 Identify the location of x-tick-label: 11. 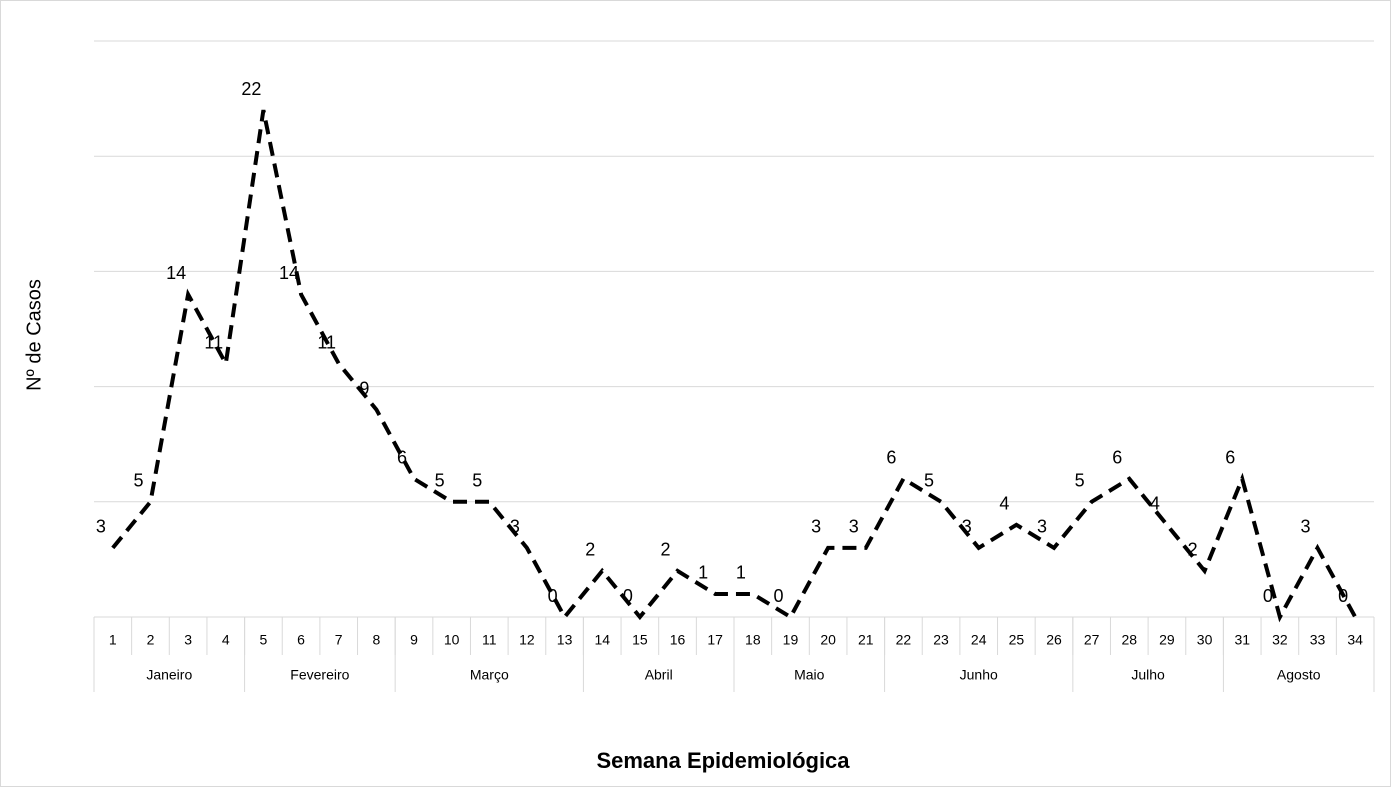
(489, 640).